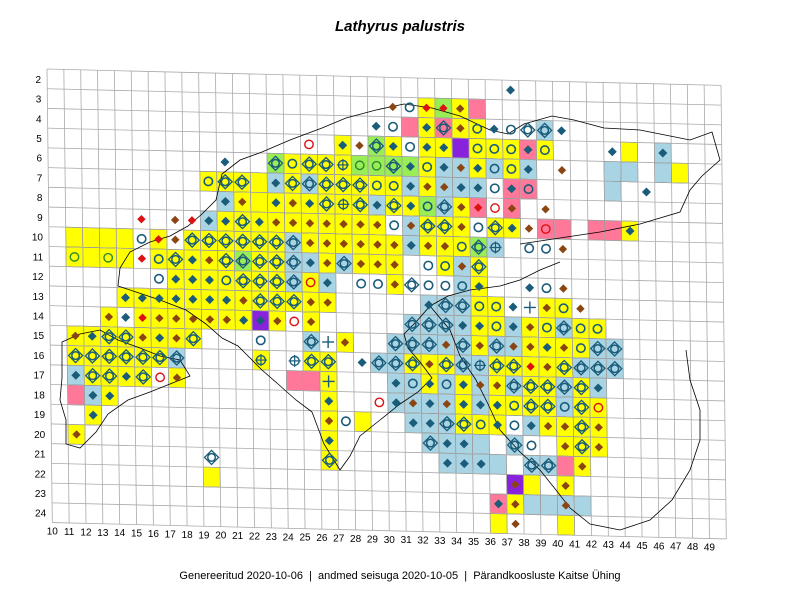 This screenshot has width=800, height=600. I want to click on map-title: Lathyrus palustris, so click(400, 26).